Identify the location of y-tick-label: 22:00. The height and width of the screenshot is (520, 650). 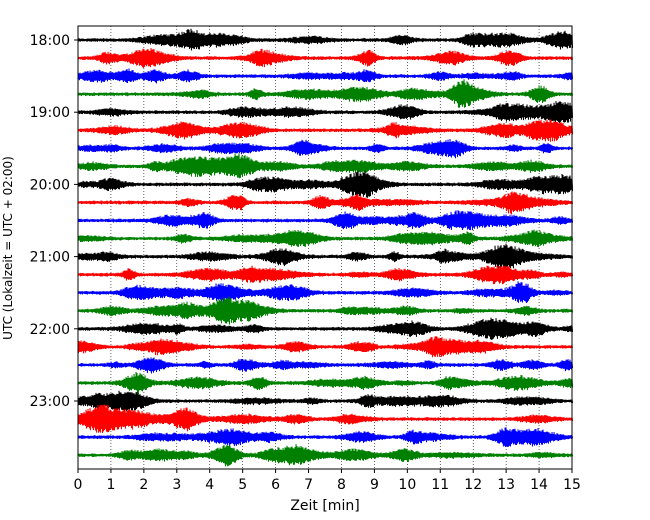
(50, 330).